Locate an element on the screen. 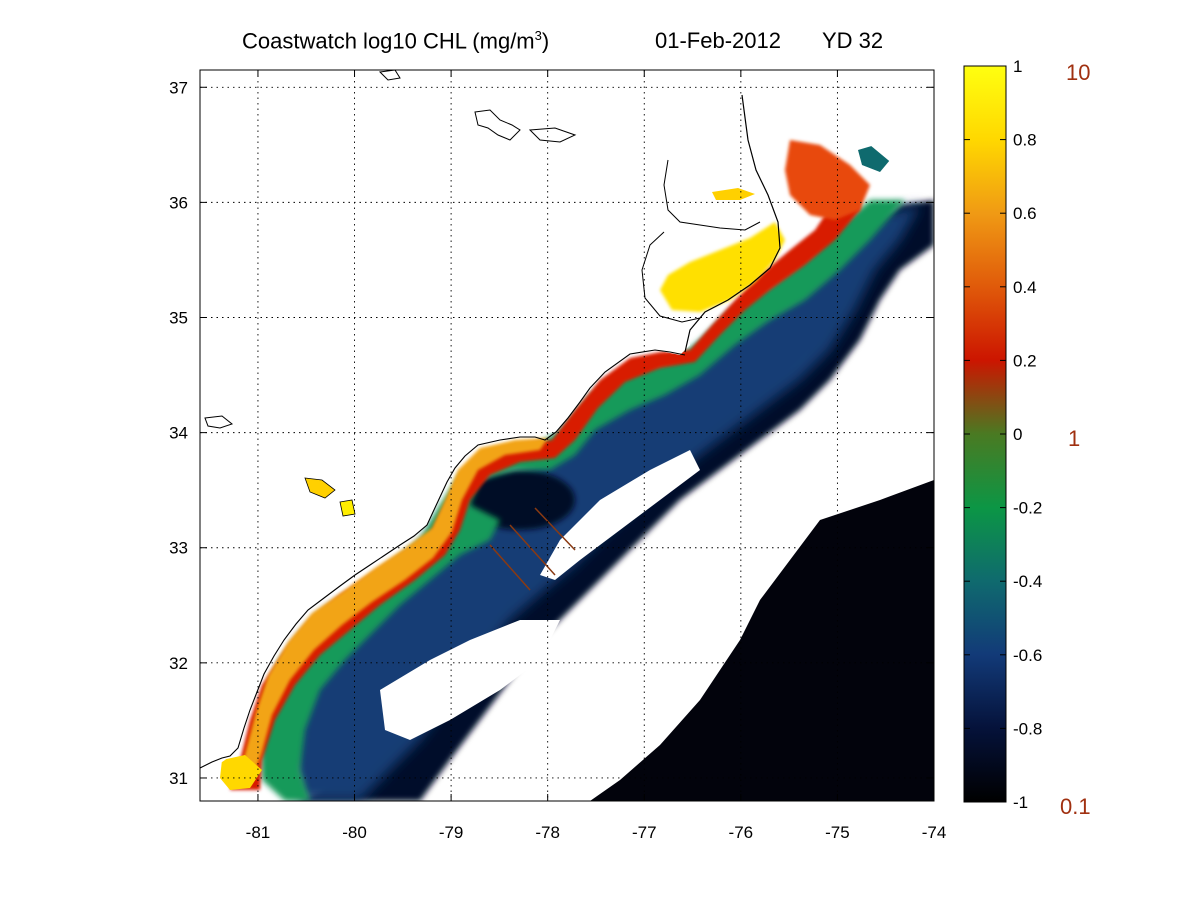 Image resolution: width=1200 pixels, height=900 pixels. lat-tick-label: 31 is located at coordinates (178, 778).